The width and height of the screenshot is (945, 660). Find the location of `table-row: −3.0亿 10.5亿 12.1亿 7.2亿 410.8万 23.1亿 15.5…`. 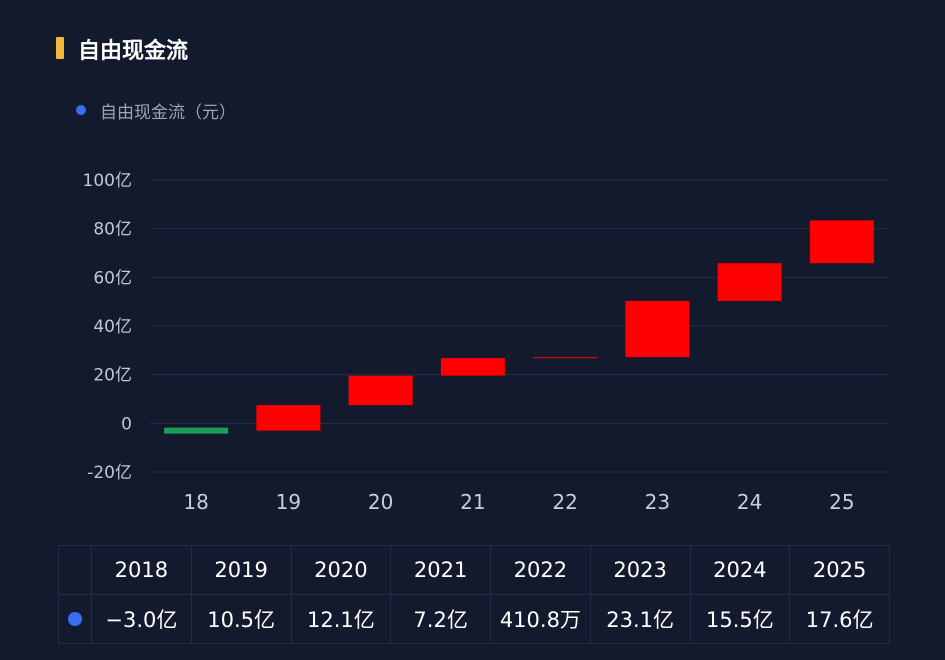

table-row: −3.0亿 10.5亿 12.1亿 7.2亿 410.8万 23.1亿 15.5… is located at coordinates (474, 619).